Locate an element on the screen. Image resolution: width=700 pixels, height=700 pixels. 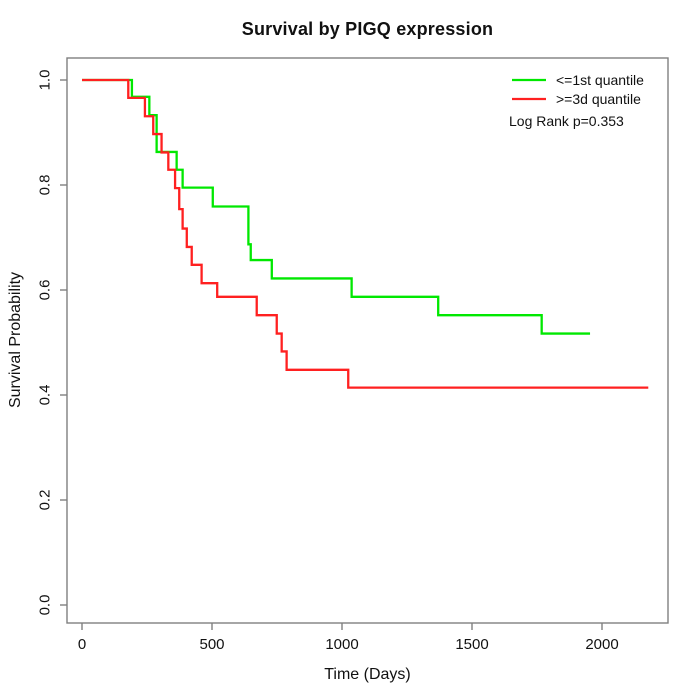
x-tick-label: 0 is located at coordinates (82, 644).